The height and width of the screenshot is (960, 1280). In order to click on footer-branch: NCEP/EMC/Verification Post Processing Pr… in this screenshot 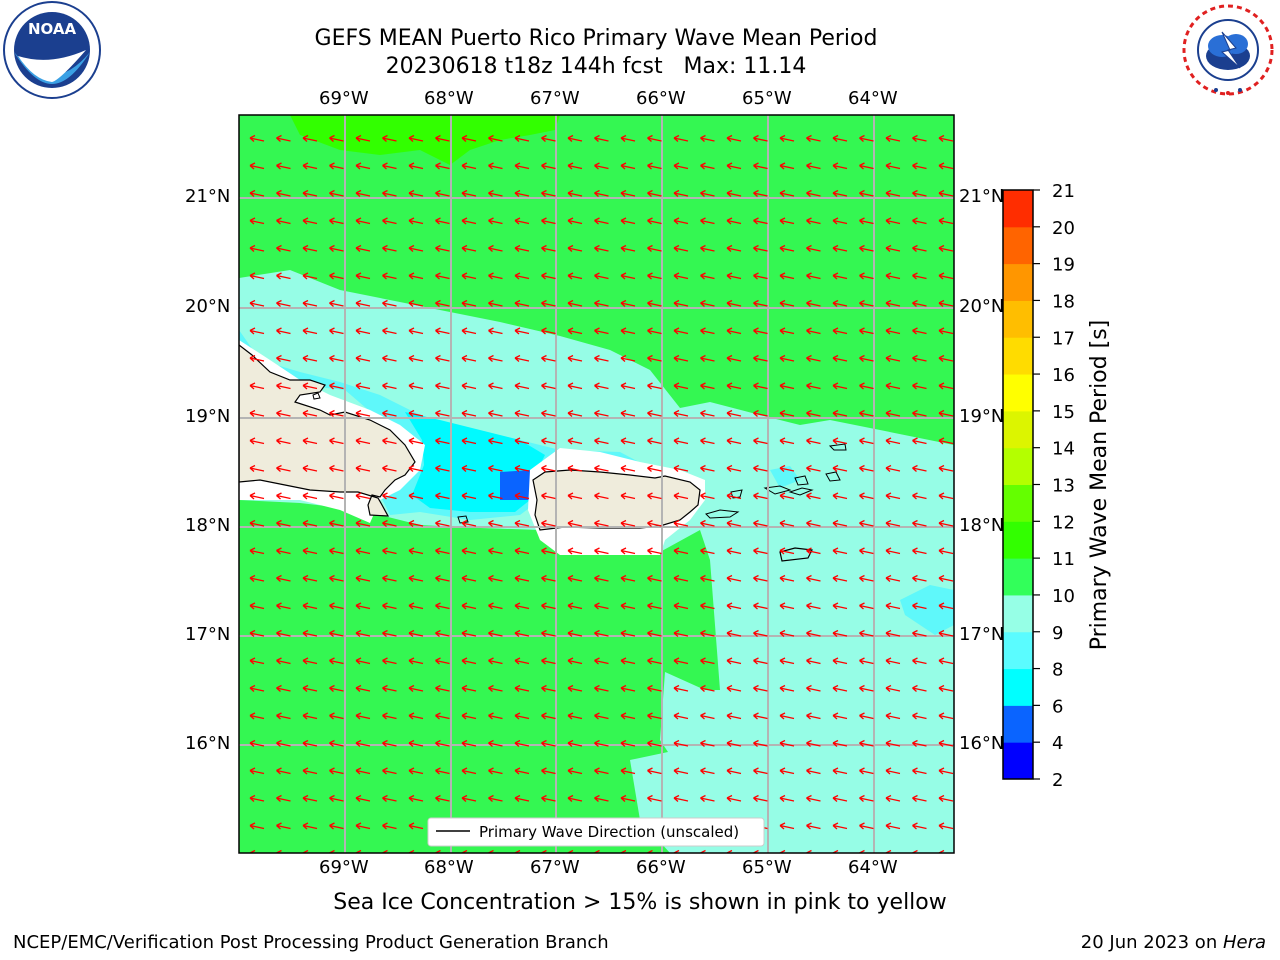, I will do `click(311, 942)`.